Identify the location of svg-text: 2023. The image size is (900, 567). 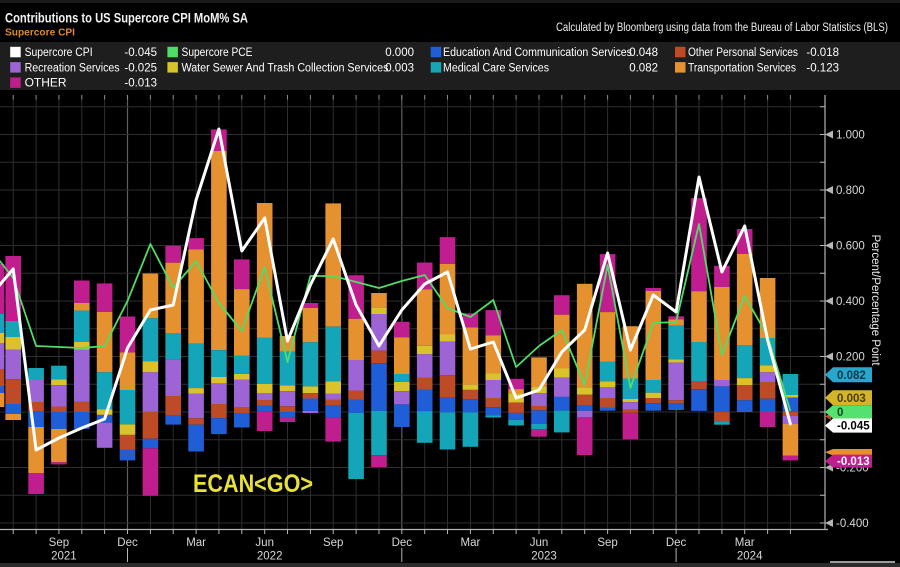
(544, 557).